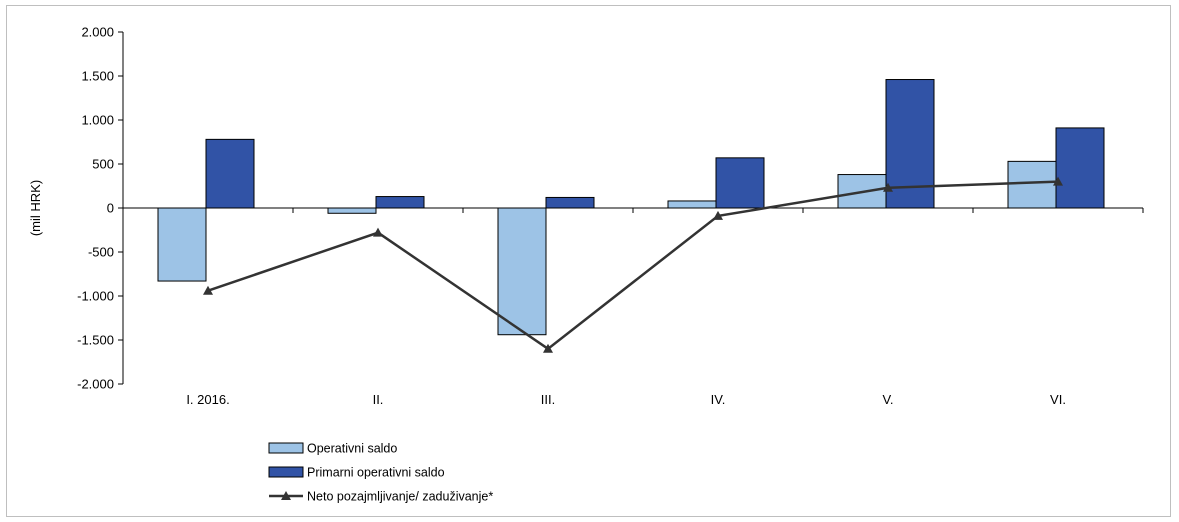  What do you see at coordinates (103, 164) in the screenshot?
I see `y-tick-label: 500` at bounding box center [103, 164].